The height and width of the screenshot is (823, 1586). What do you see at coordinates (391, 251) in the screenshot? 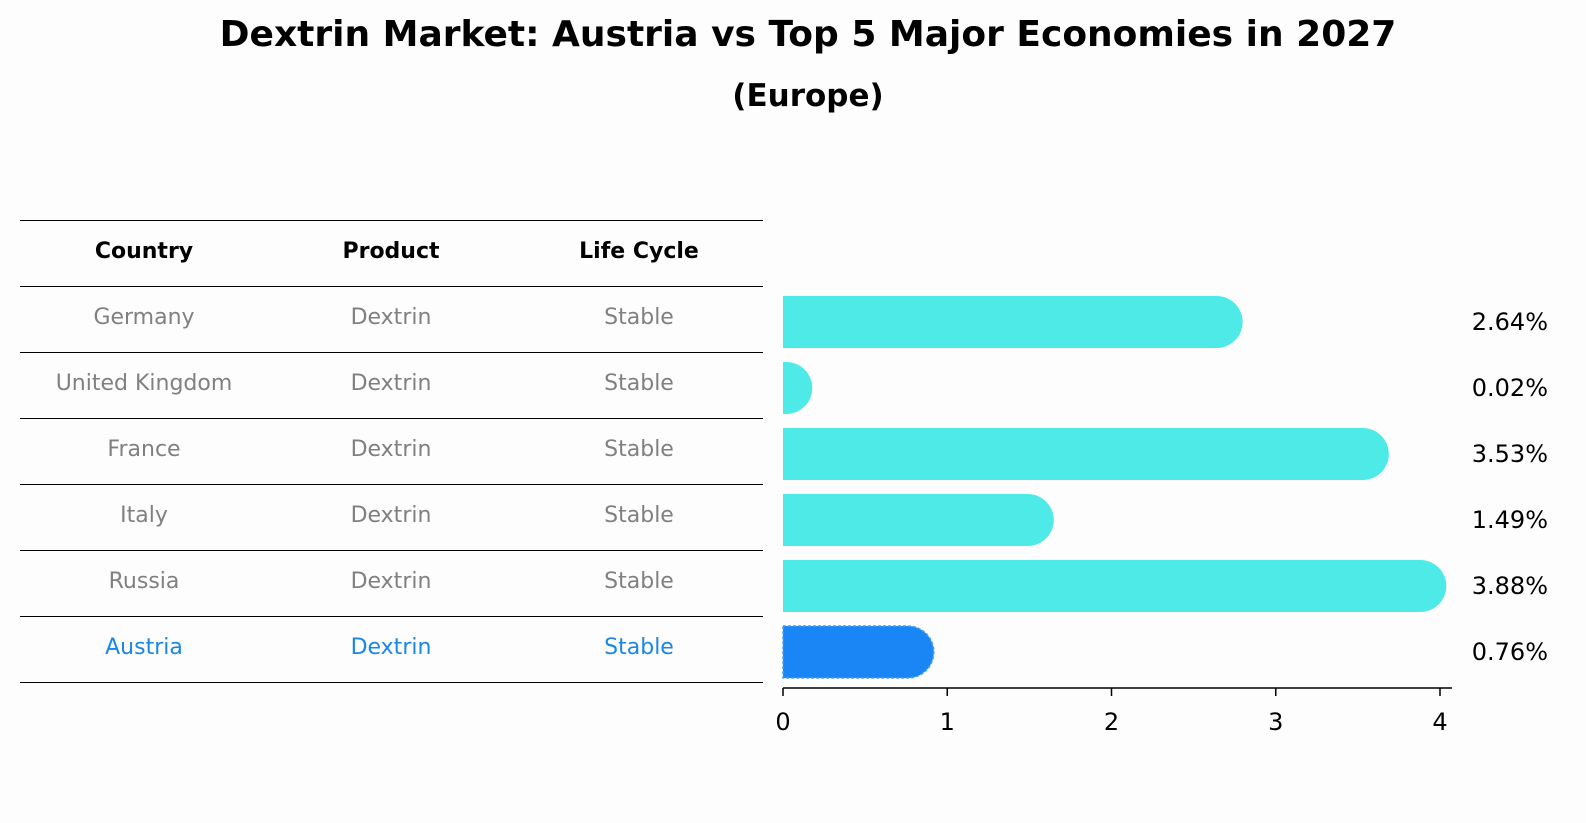
I see `table-header-product: Product` at bounding box center [391, 251].